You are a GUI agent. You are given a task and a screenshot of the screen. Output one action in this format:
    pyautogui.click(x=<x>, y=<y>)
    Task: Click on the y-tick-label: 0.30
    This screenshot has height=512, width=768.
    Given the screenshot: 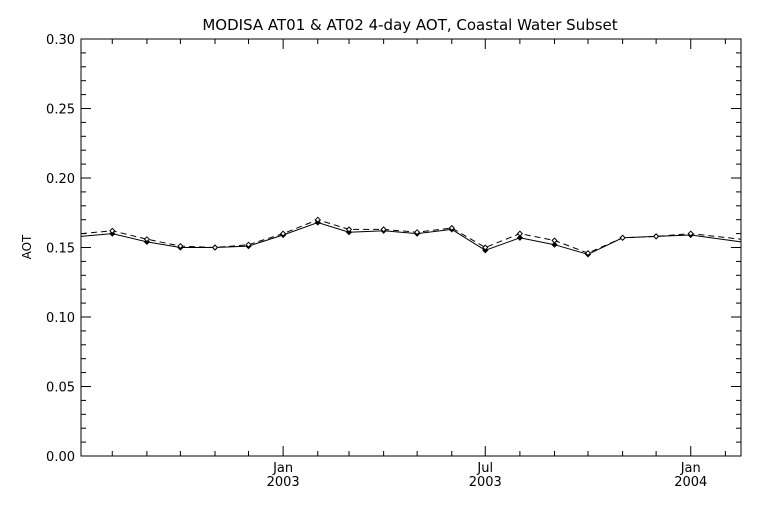 What is the action you would take?
    pyautogui.click(x=60, y=40)
    